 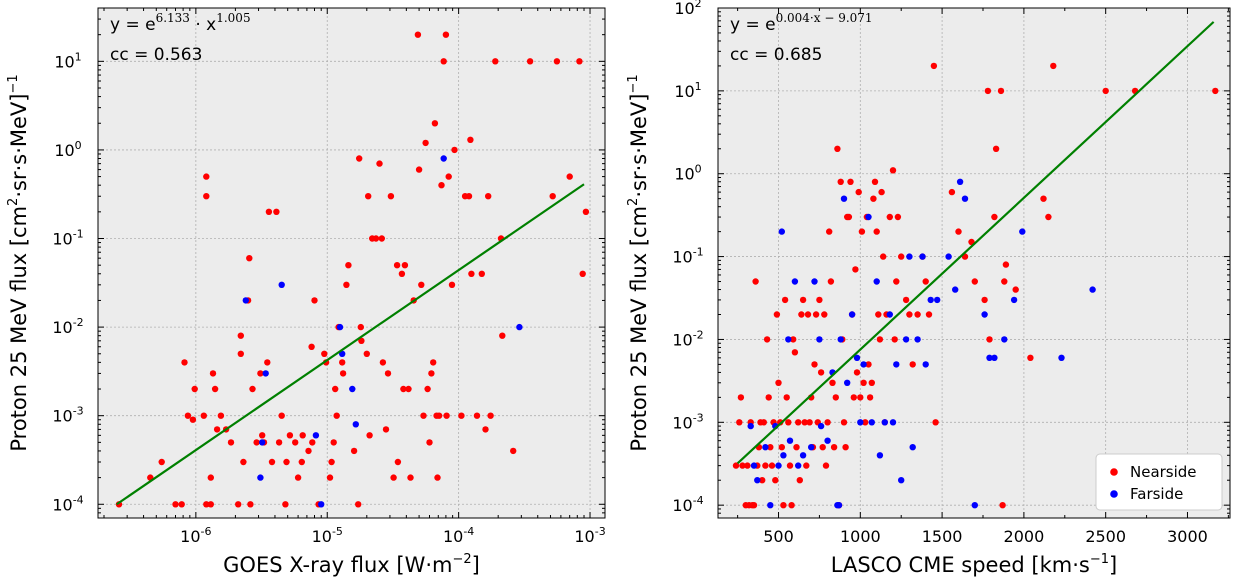 I want to click on y-tick-label: 10⁰, so click(x=67, y=149).